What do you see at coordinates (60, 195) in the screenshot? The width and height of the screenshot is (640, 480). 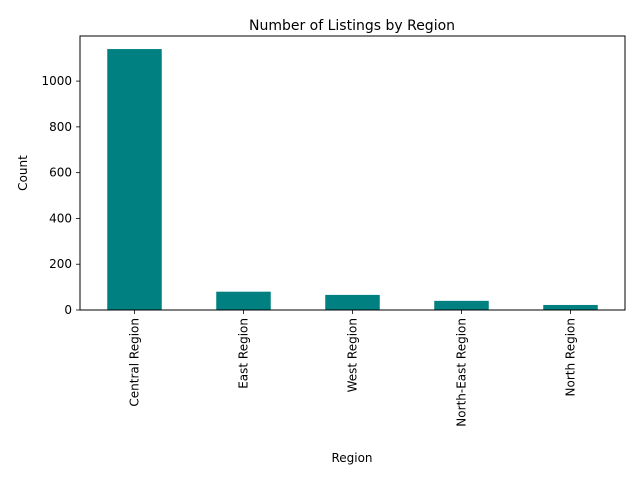 I see `y-axis: 0 200 400 600 800 1000` at bounding box center [60, 195].